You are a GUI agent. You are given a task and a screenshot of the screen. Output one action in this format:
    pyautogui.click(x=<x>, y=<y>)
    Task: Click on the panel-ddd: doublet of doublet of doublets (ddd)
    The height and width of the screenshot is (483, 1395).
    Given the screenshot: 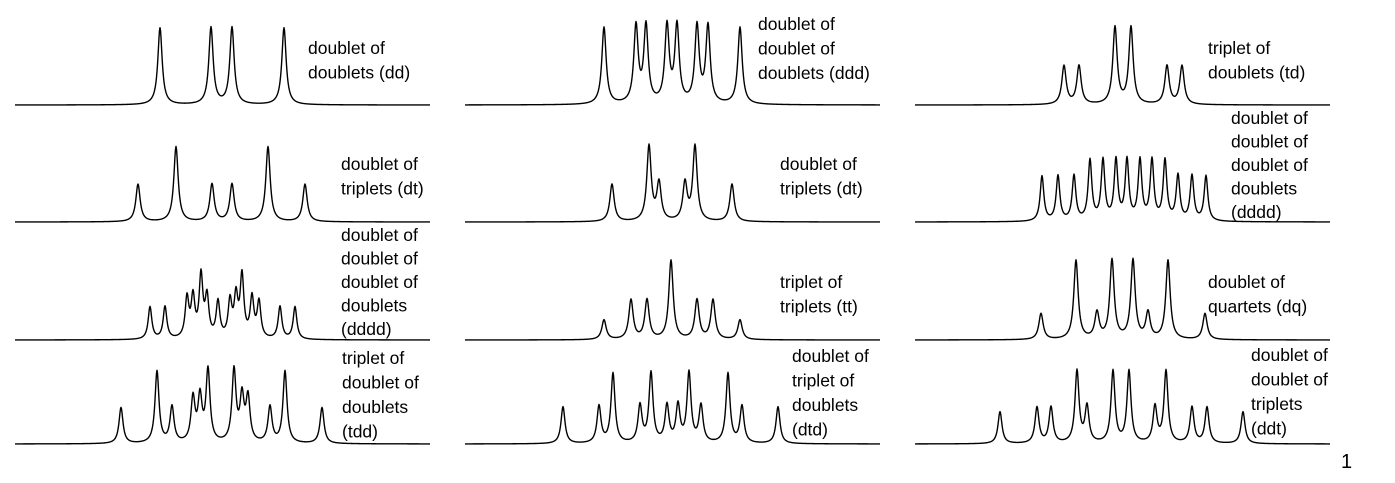 What is the action you would take?
    pyautogui.click(x=672, y=60)
    